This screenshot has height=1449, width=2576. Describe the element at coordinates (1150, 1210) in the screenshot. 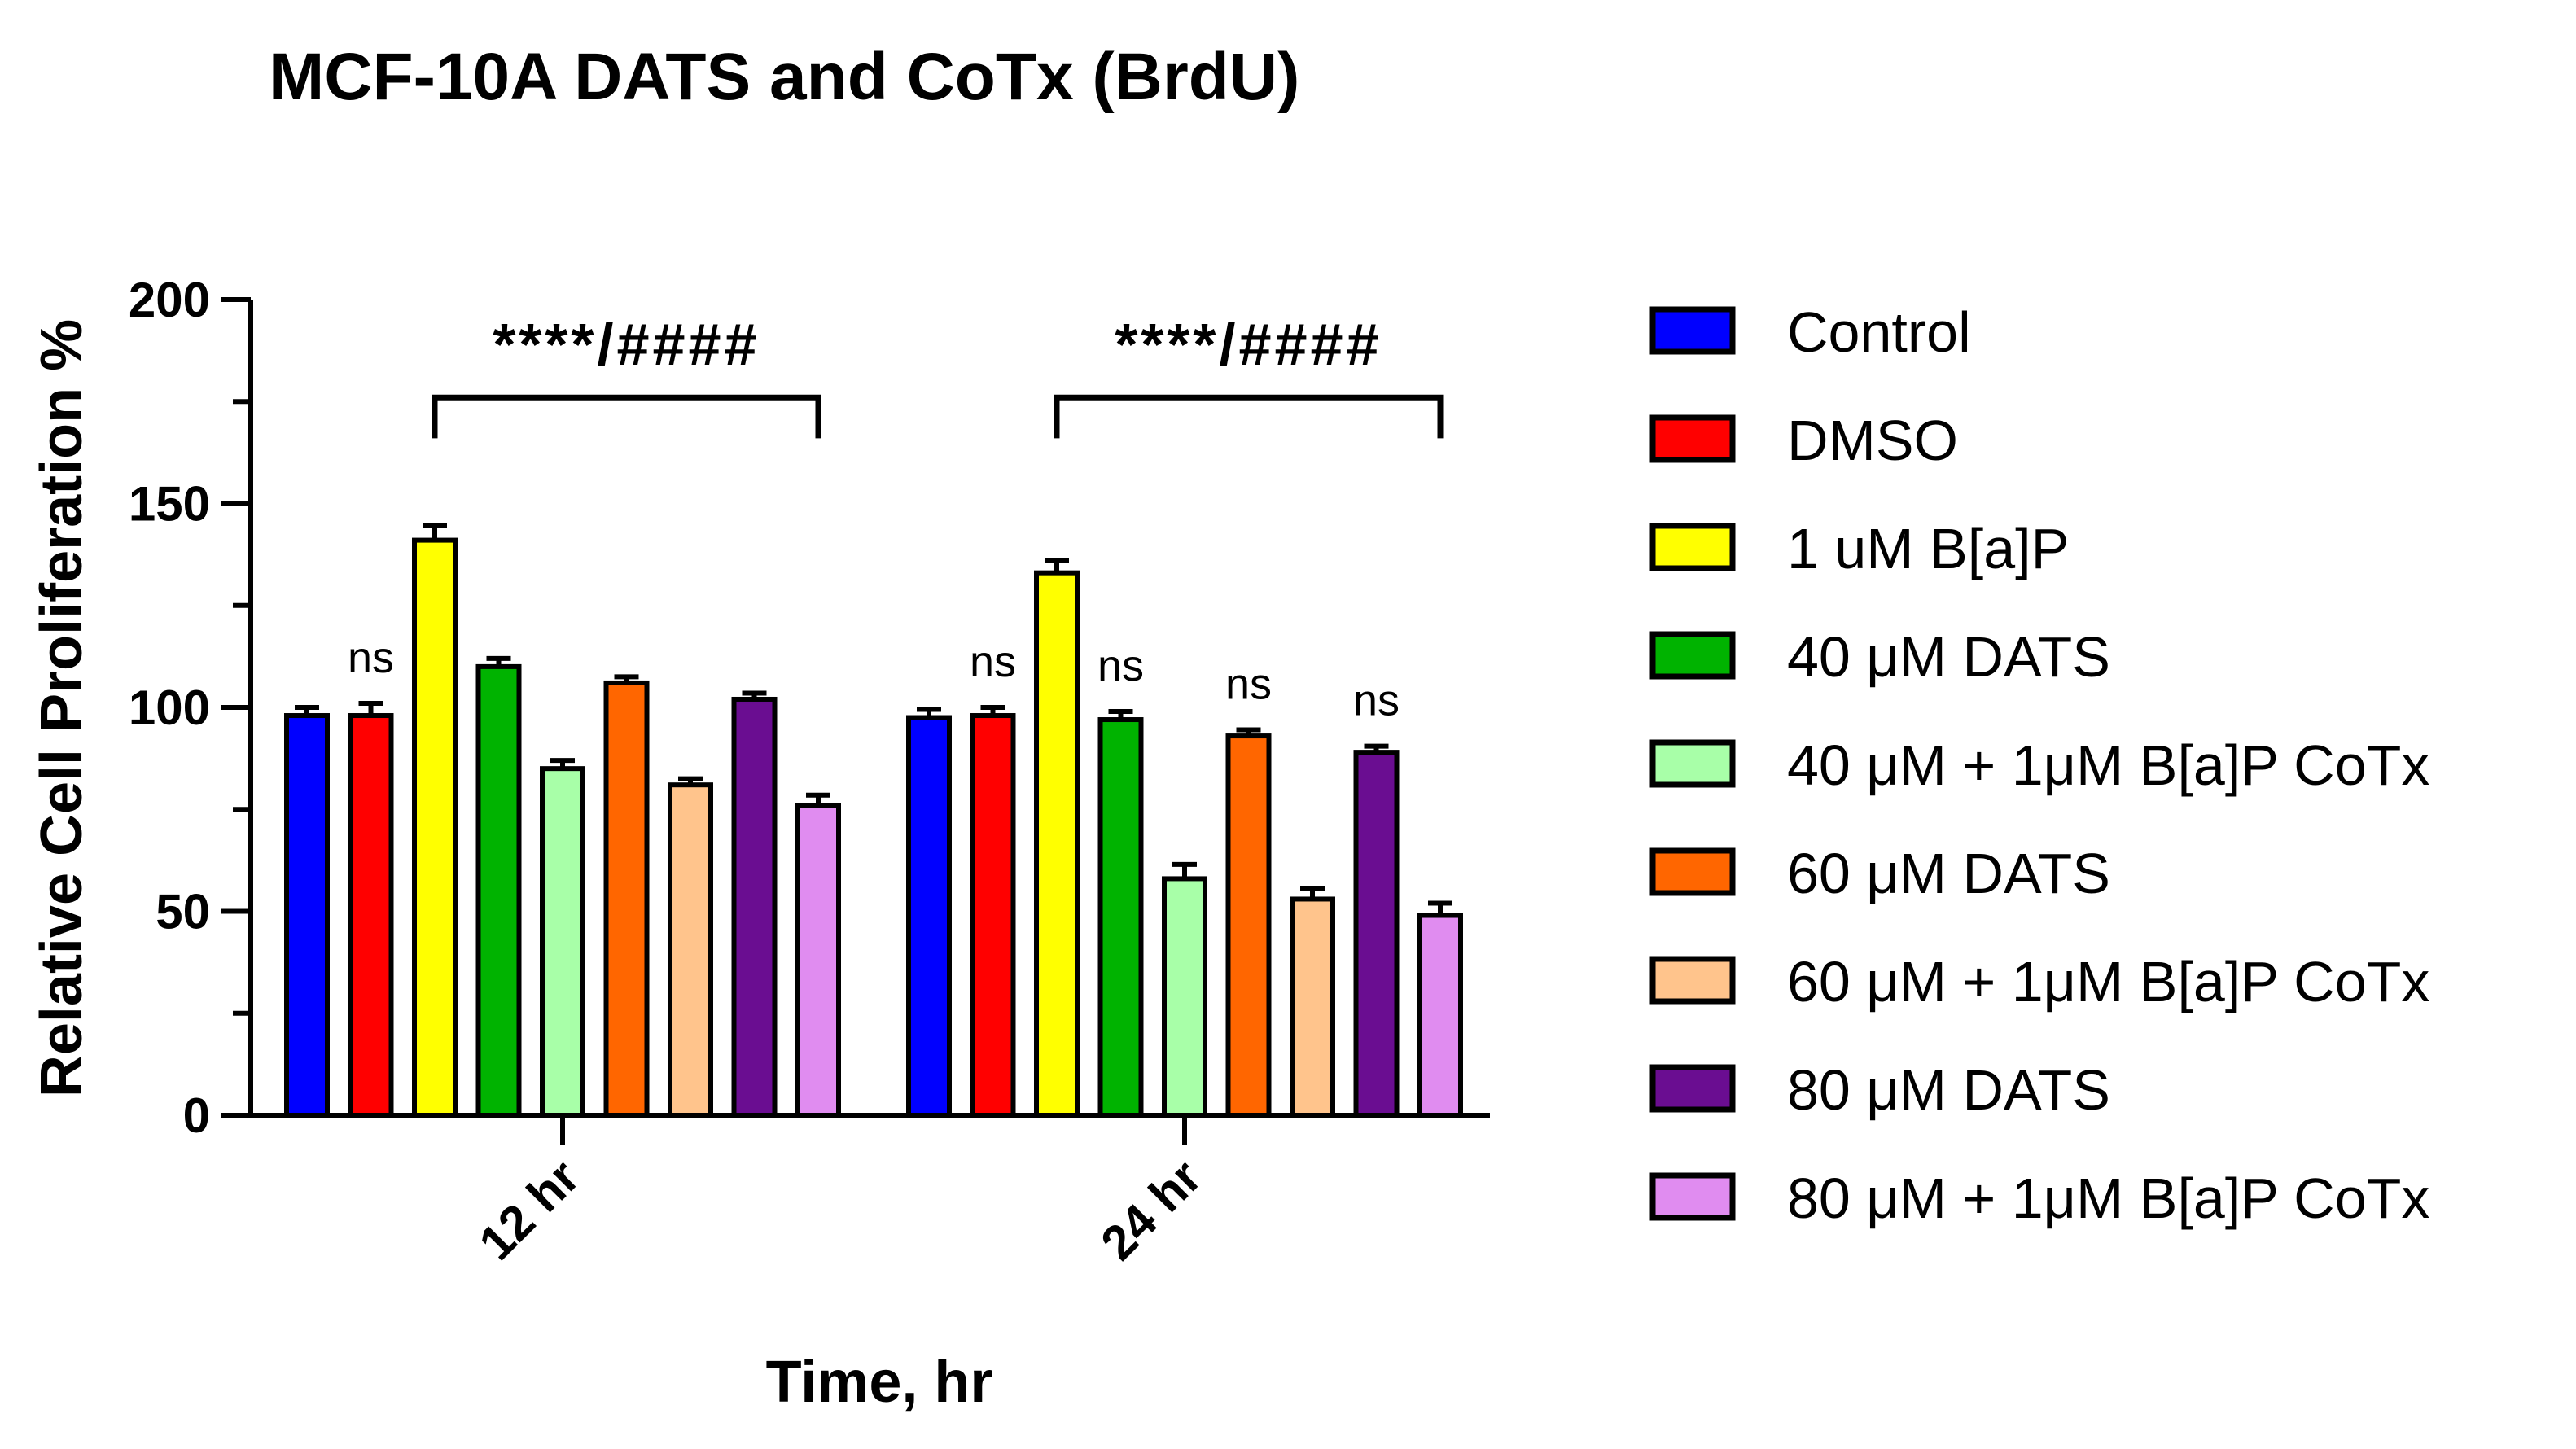

I see `x-tick-label: 24 hr` at that location.